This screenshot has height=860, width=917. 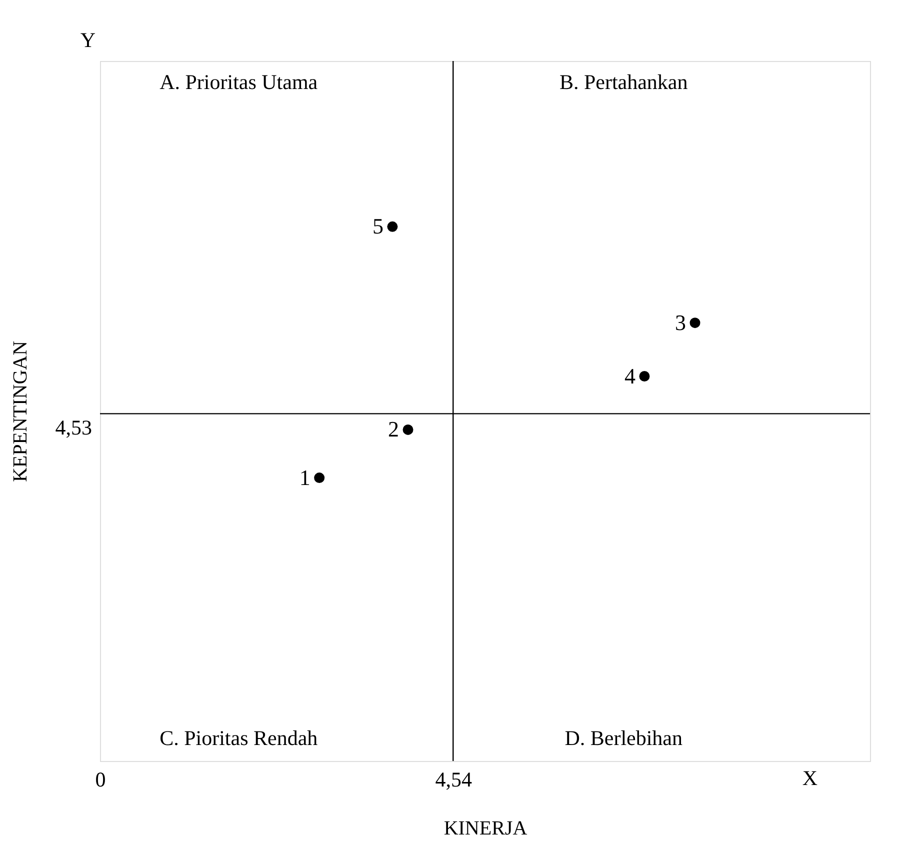 I want to click on annotation: 2, so click(x=393, y=429).